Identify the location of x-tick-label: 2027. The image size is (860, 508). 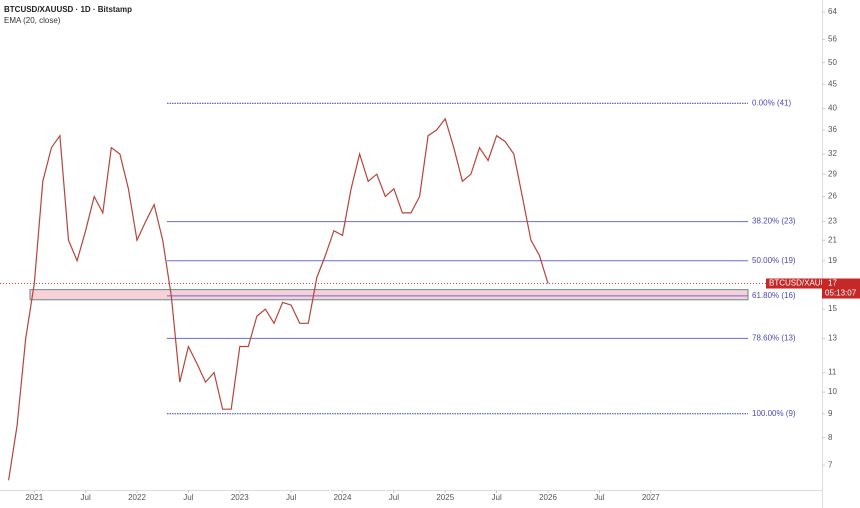
(651, 497).